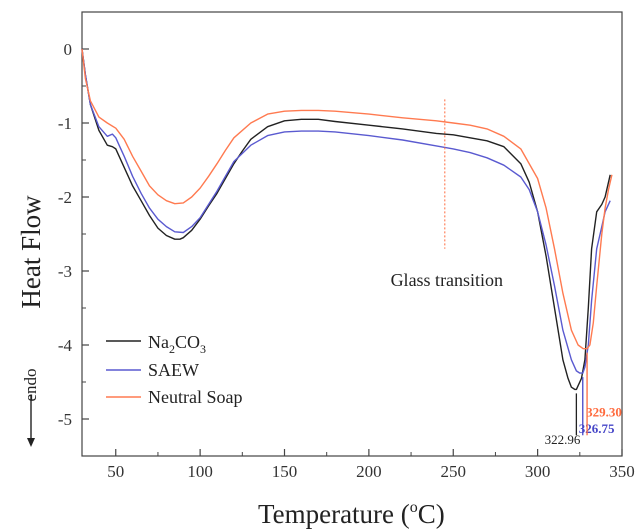  Describe the element at coordinates (68, 49) in the screenshot. I see `y-tick-label: 0` at that location.